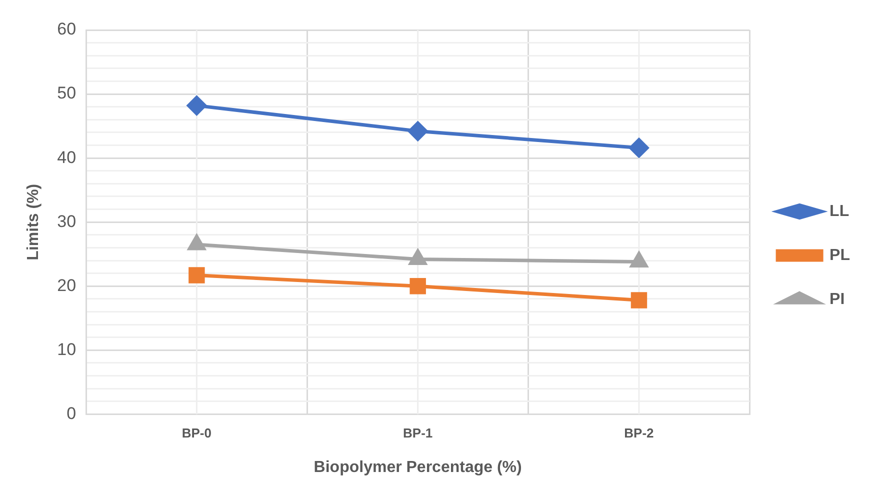 Image resolution: width=880 pixels, height=501 pixels. Describe the element at coordinates (66, 349) in the screenshot. I see `y-tick-label: 10` at that location.